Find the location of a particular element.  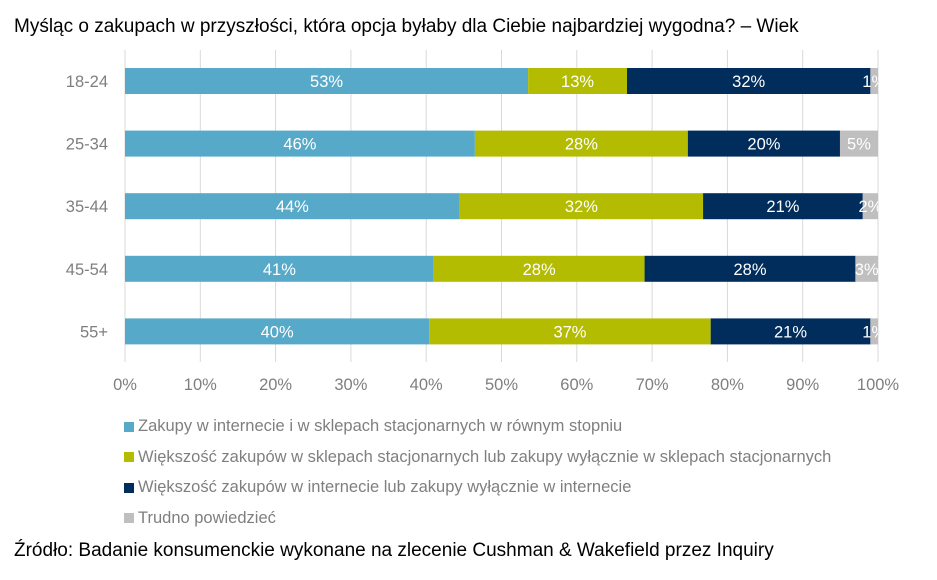

x-tick-label: 80% is located at coordinates (727, 385).